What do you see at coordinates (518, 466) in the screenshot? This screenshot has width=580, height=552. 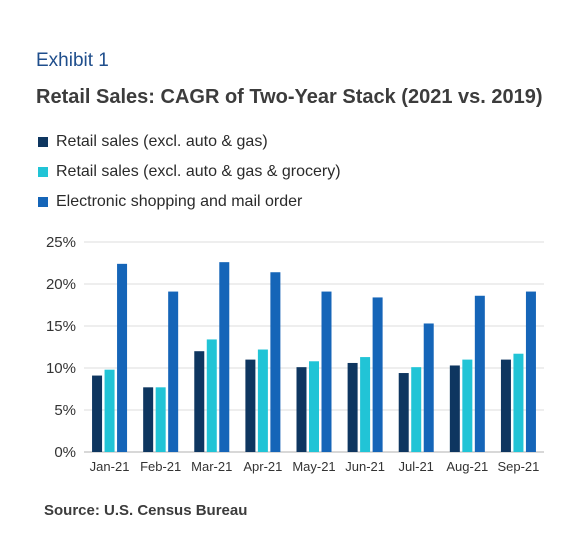 I see `x-tick-label: Sep-21` at bounding box center [518, 466].